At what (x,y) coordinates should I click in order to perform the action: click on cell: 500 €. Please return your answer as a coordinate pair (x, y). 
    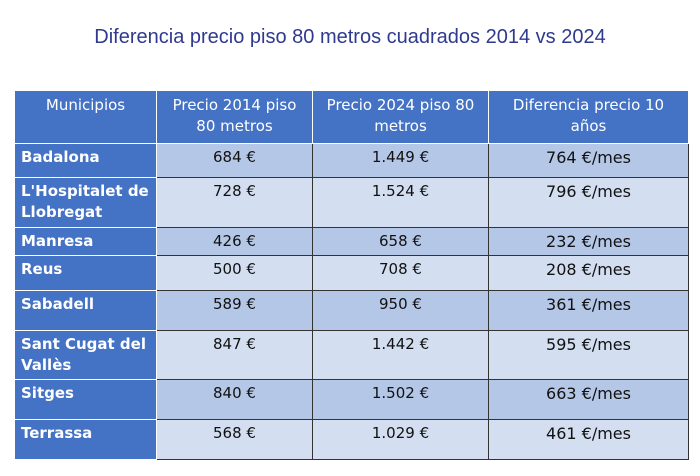
    Looking at the image, I should click on (234, 273).